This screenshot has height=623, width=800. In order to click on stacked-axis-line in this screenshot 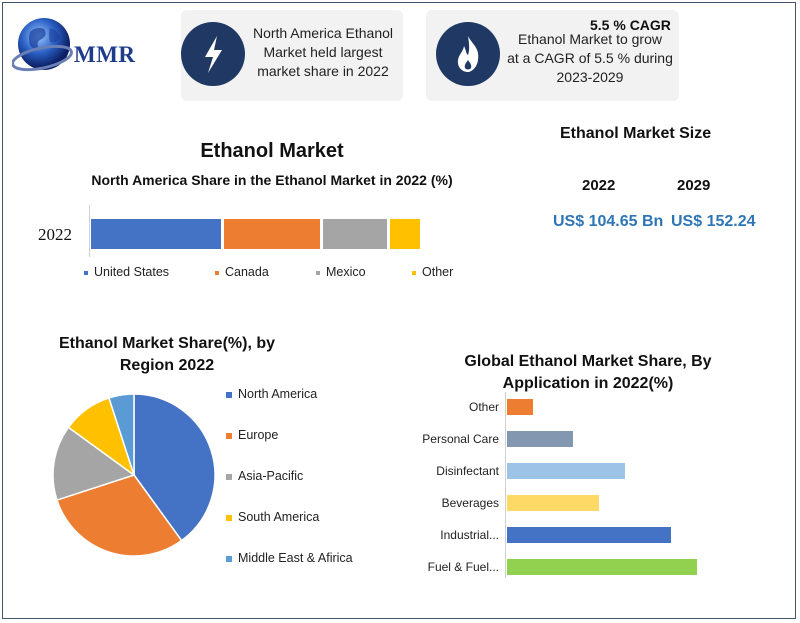, I will do `click(89, 231)`.